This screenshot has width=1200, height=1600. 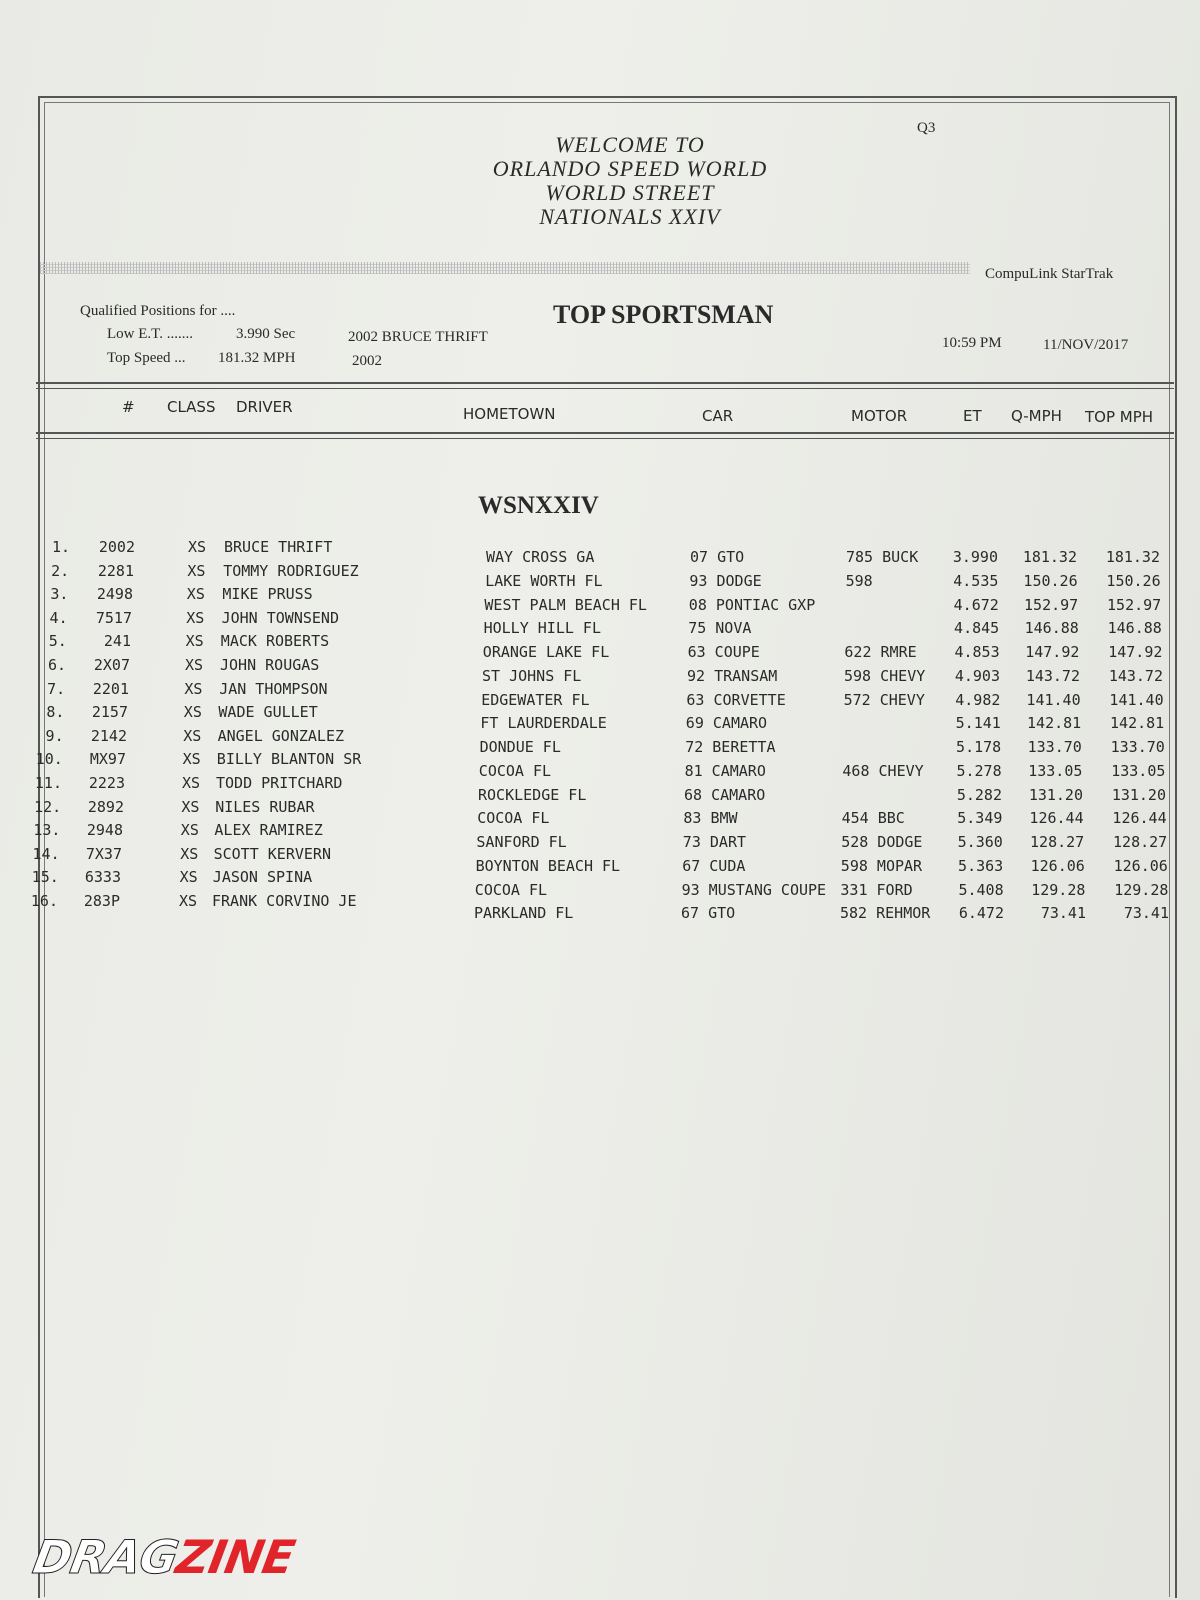 I want to click on cell-car-number: 241, so click(x=117, y=641).